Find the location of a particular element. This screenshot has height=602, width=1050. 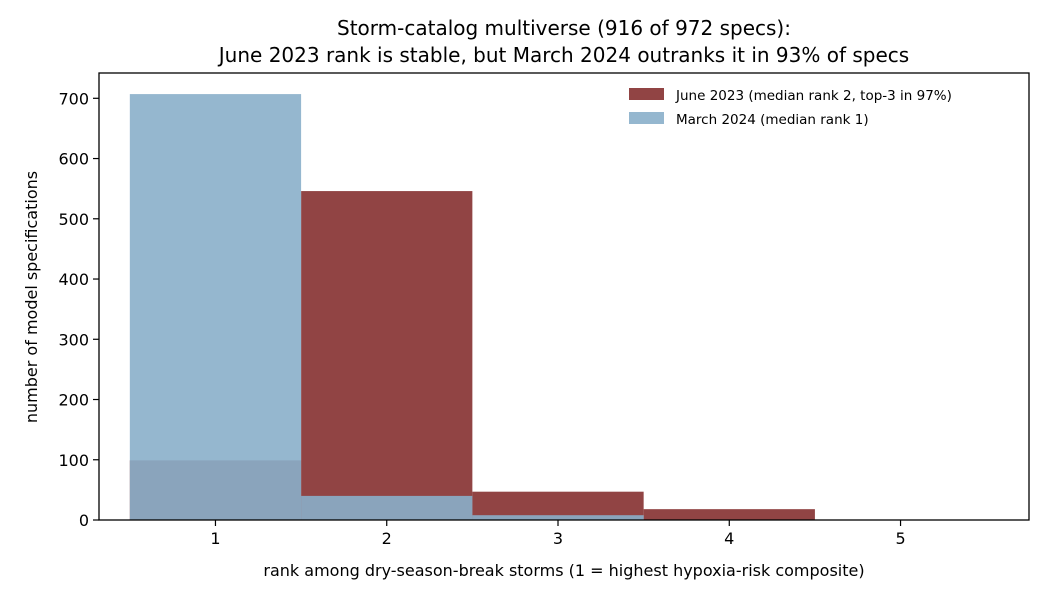

legend-swatch-march-2024 is located at coordinates (646, 118).